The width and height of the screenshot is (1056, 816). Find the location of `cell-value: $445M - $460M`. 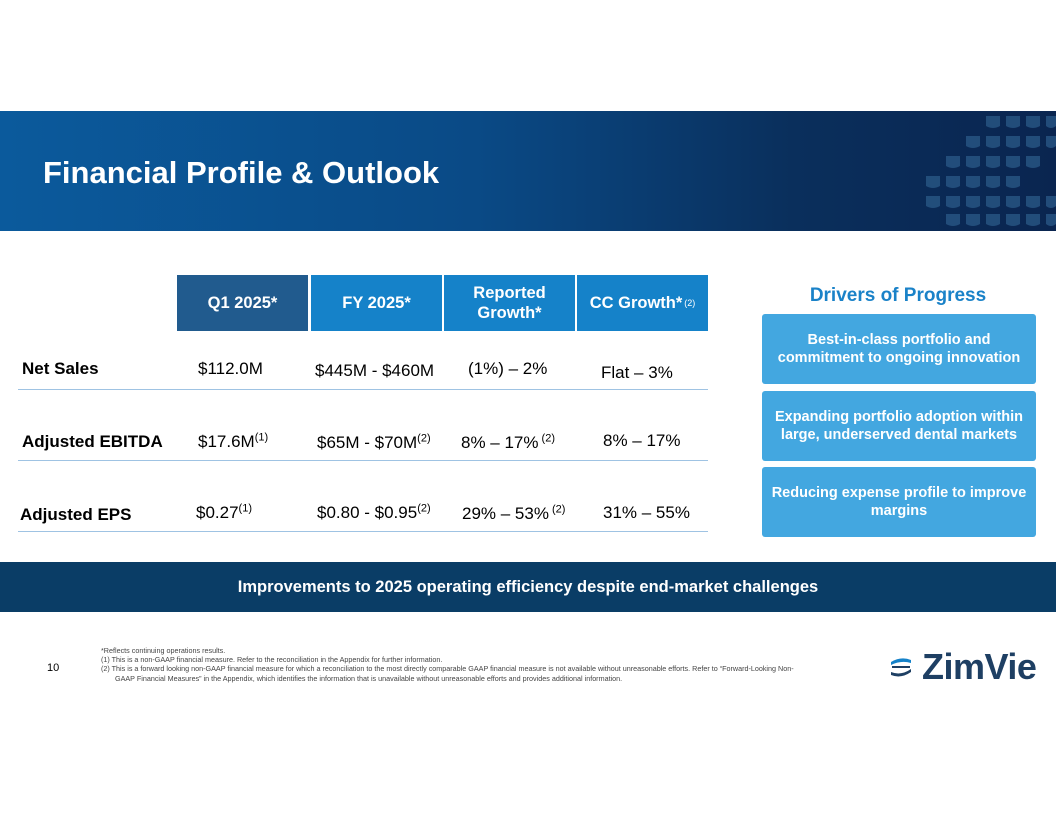

cell-value: $445M - $460M is located at coordinates (375, 370).